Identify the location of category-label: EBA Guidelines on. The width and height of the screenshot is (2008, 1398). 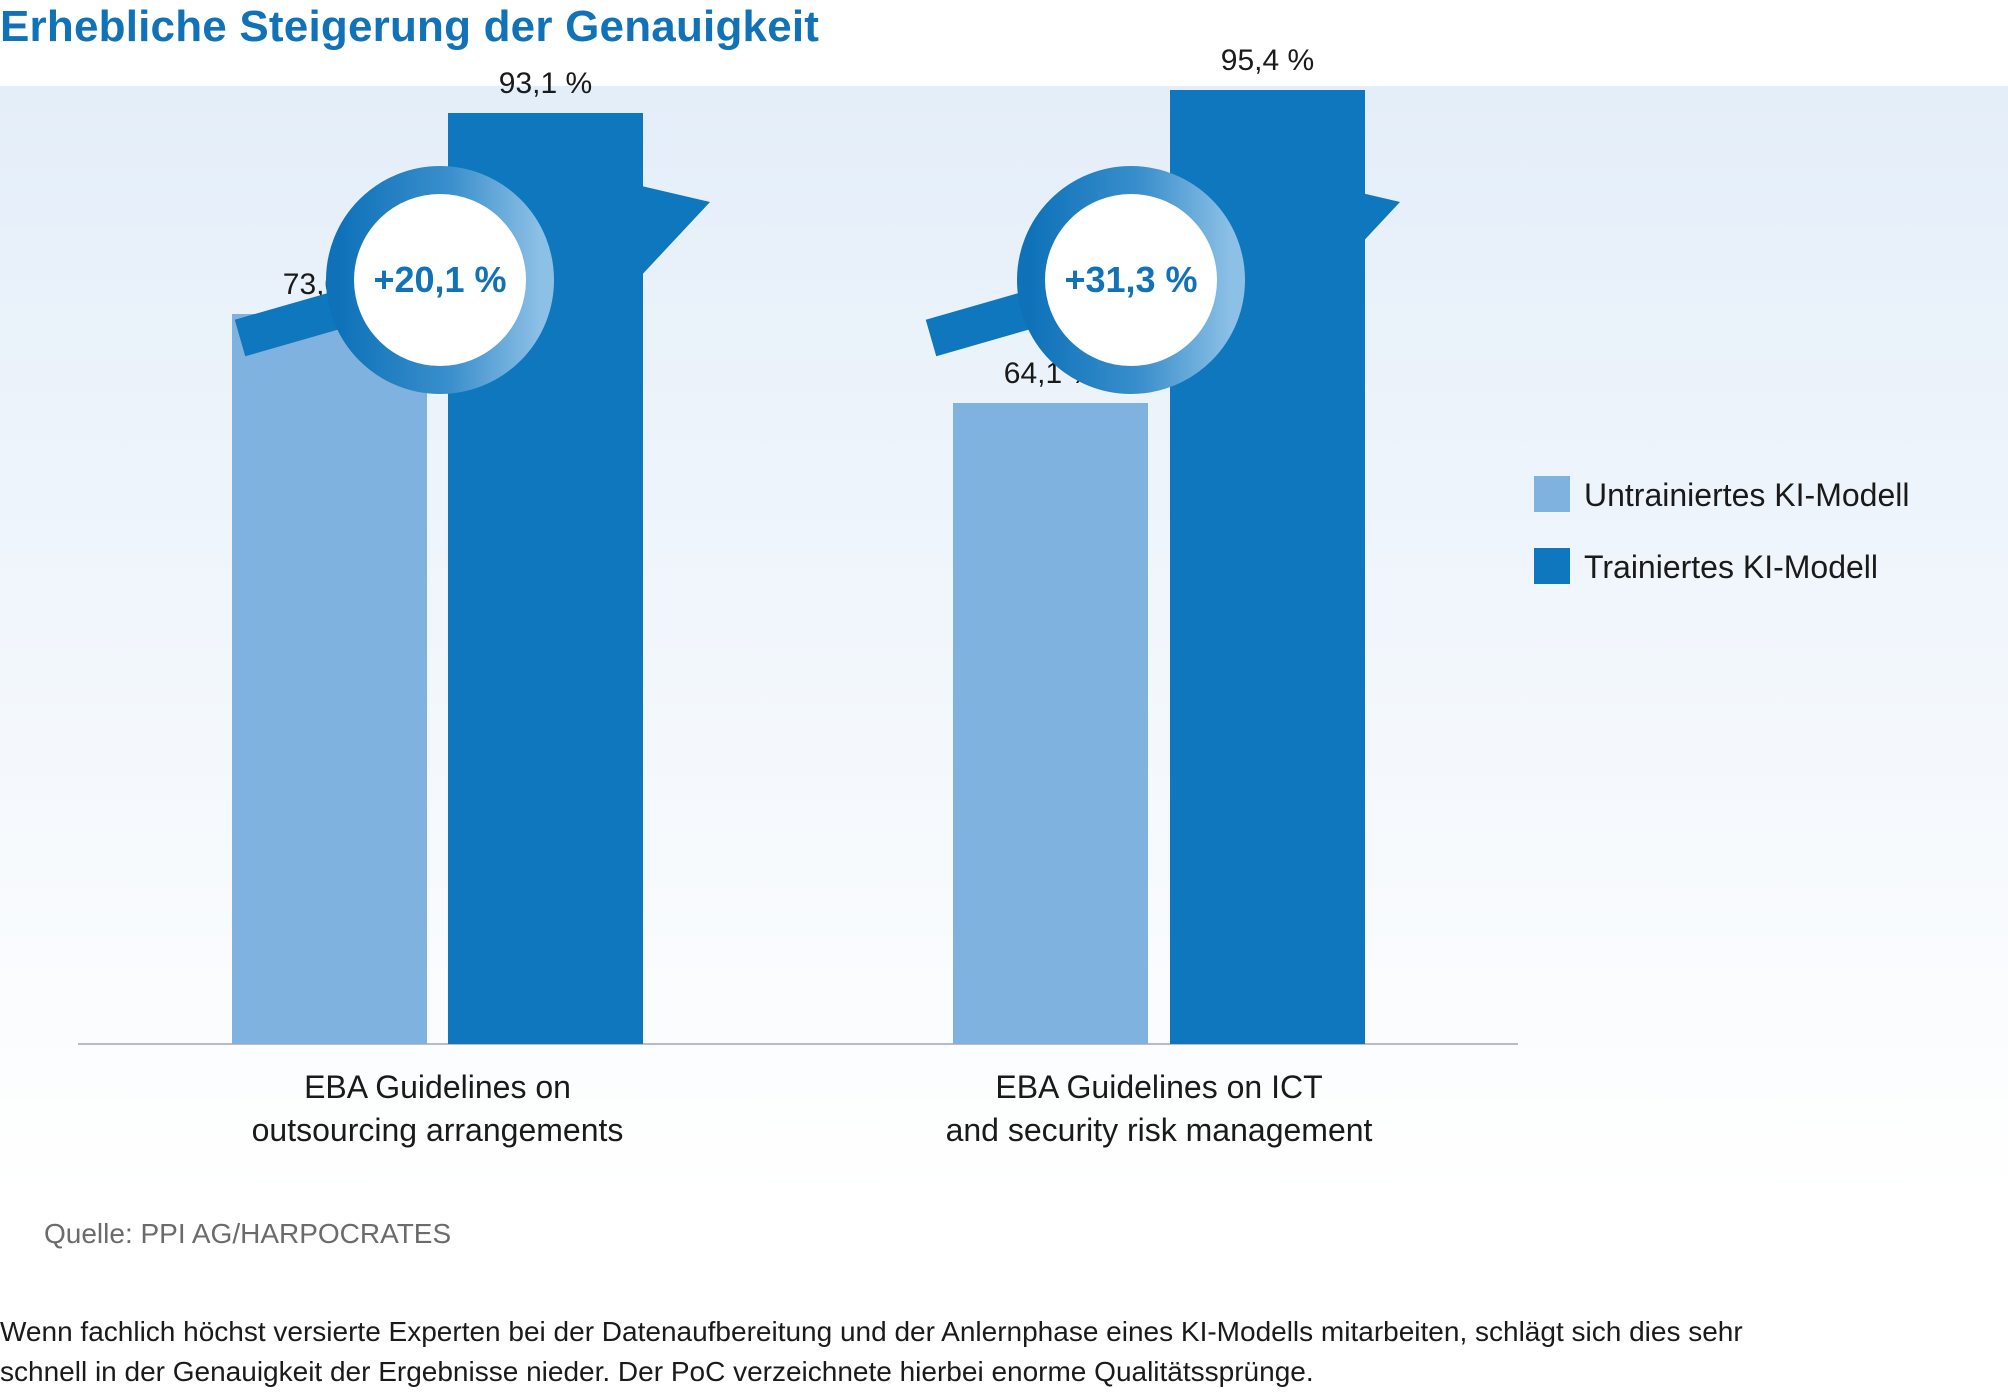
(437, 1087).